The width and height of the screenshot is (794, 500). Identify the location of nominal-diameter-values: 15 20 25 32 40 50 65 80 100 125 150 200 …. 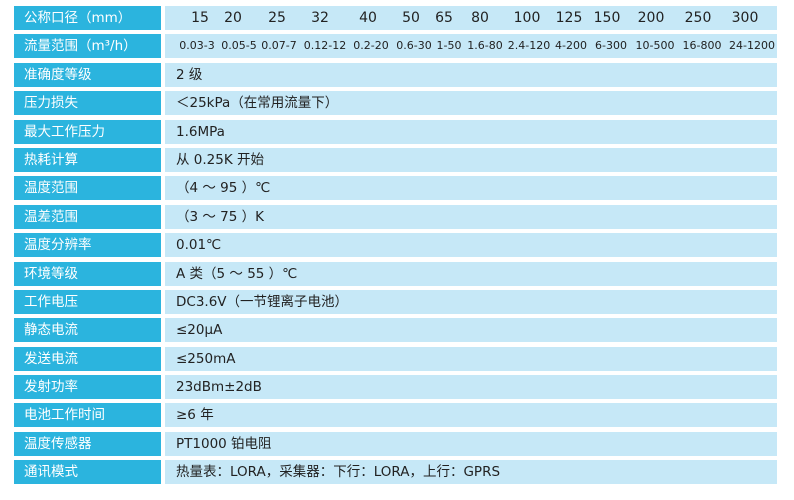
(471, 18).